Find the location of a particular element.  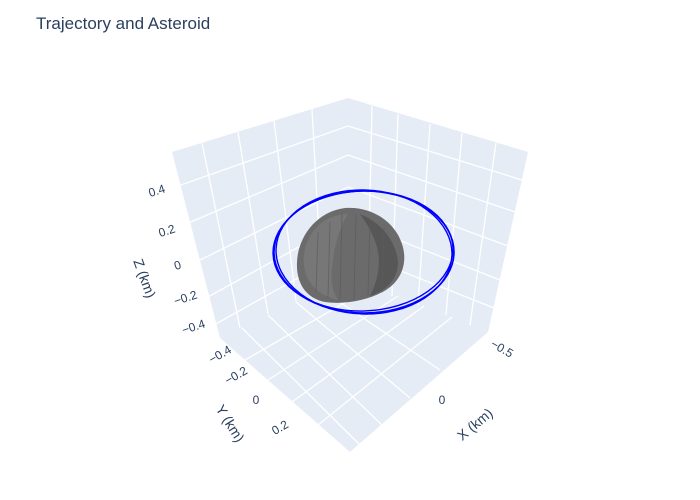

z-tick-label: 0.2 is located at coordinates (167, 230).